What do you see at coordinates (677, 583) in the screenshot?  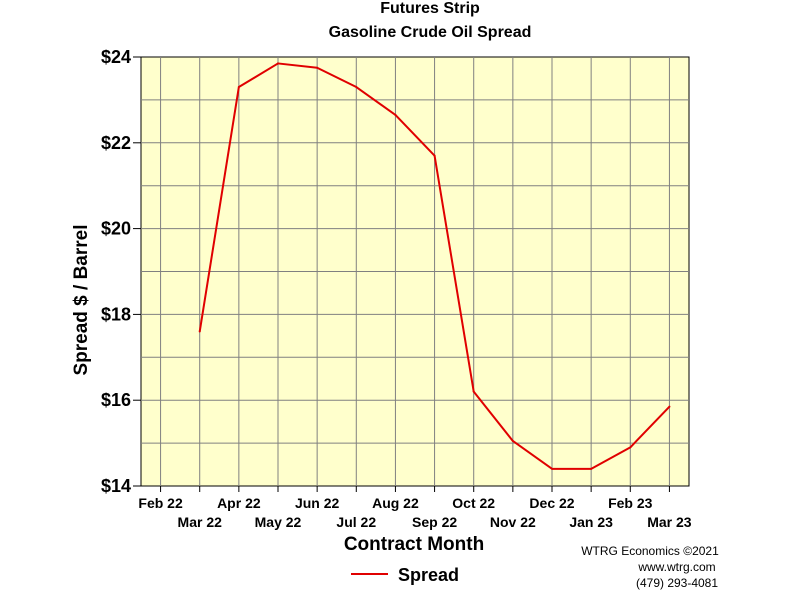 I see `credit-phone: (479) 293-4081` at bounding box center [677, 583].